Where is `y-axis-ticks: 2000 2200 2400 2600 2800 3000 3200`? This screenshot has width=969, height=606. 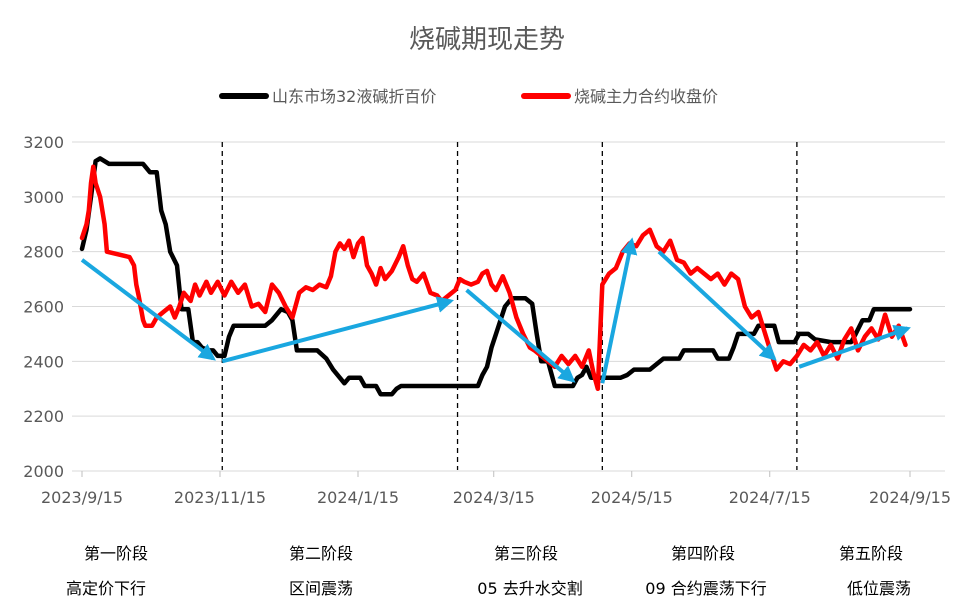
y-axis-ticks: 2000 2200 2400 2600 2800 3000 3200 is located at coordinates (43, 307).